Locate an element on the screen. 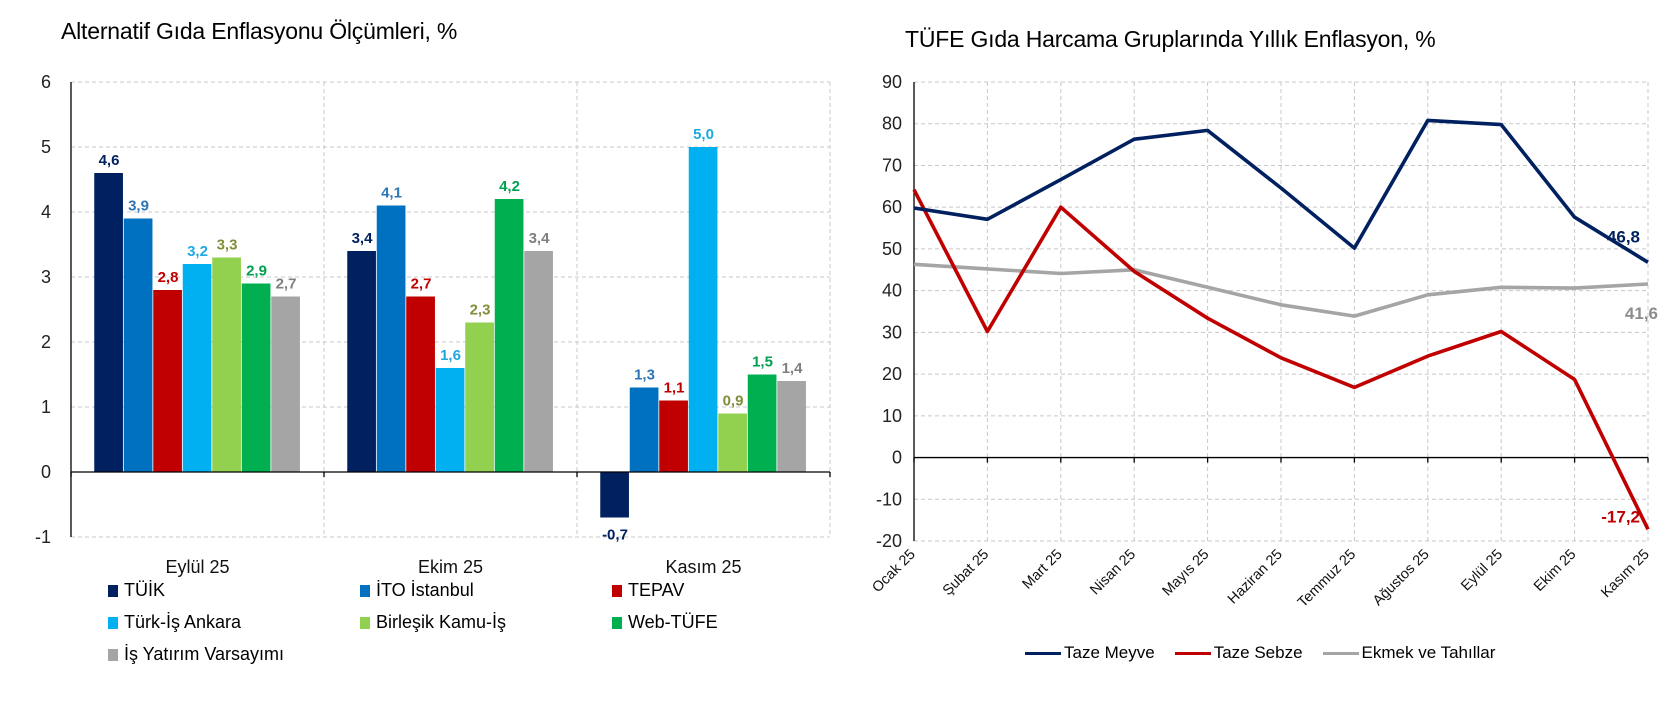  y-tick-label: 90 is located at coordinates (892, 82).